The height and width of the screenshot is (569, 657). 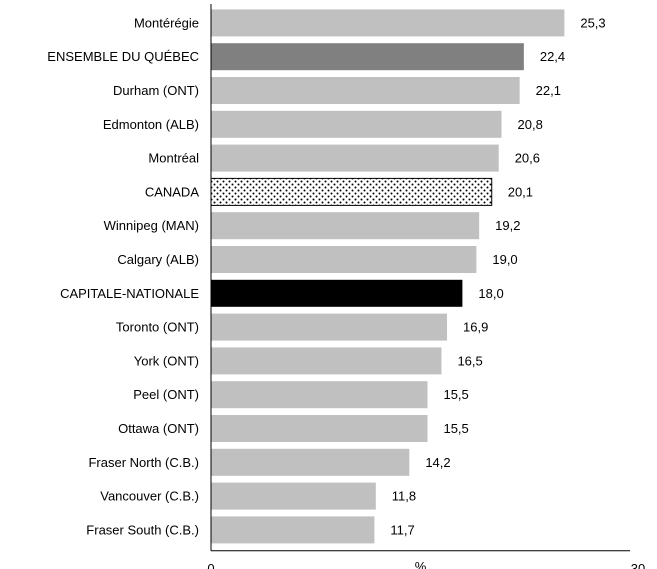 What do you see at coordinates (151, 124) in the screenshot?
I see `category-label-3: Edmonton (ALB)` at bounding box center [151, 124].